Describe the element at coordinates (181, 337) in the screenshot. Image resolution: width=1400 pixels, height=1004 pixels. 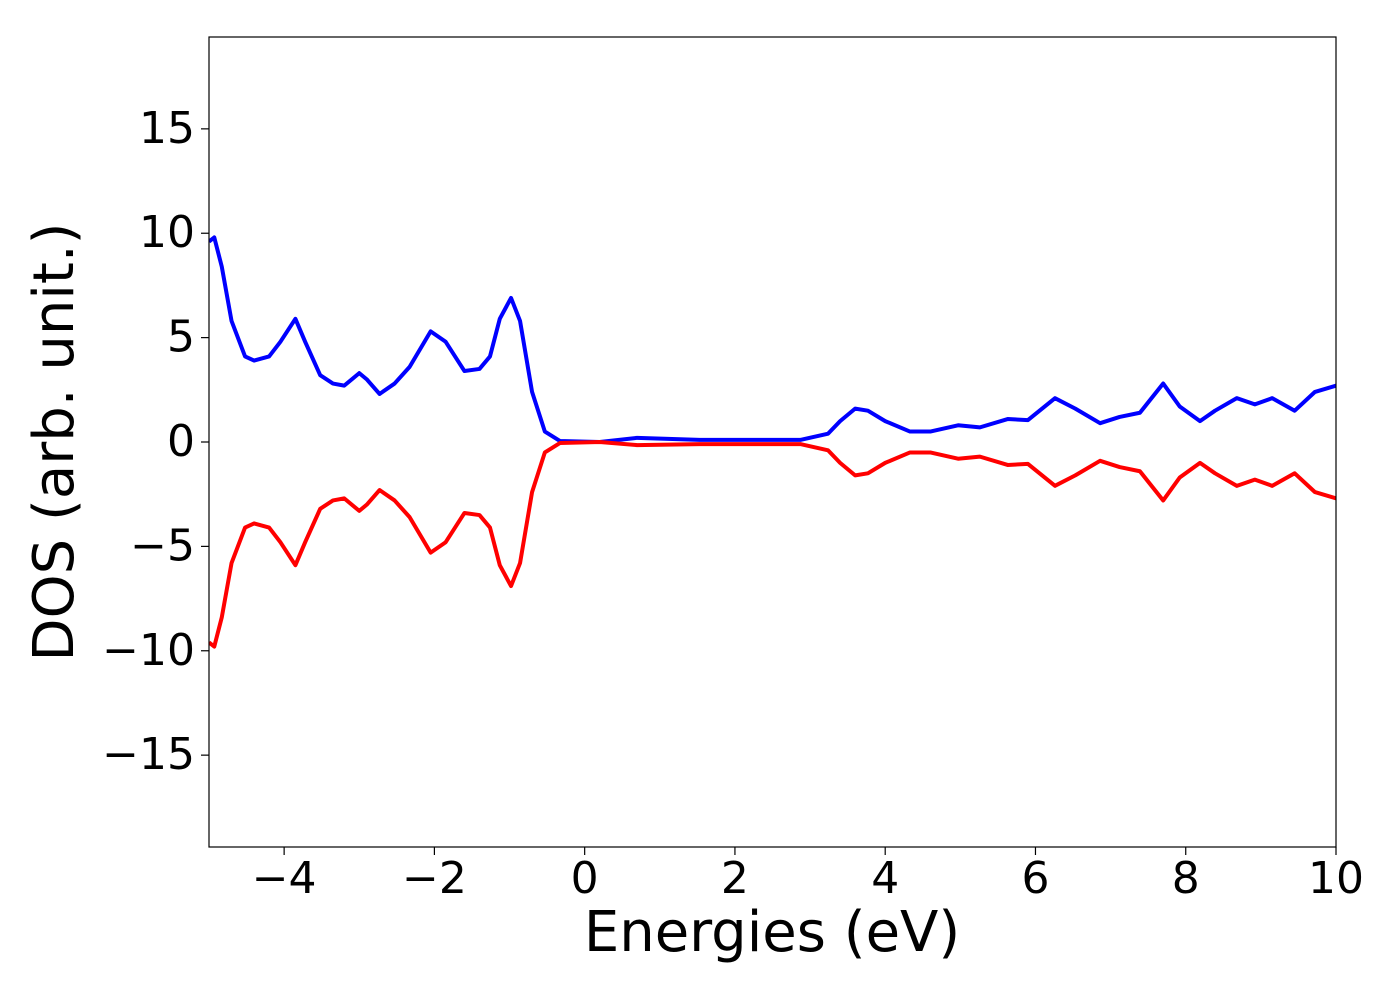
I see `y-tick-label: 5` at that location.